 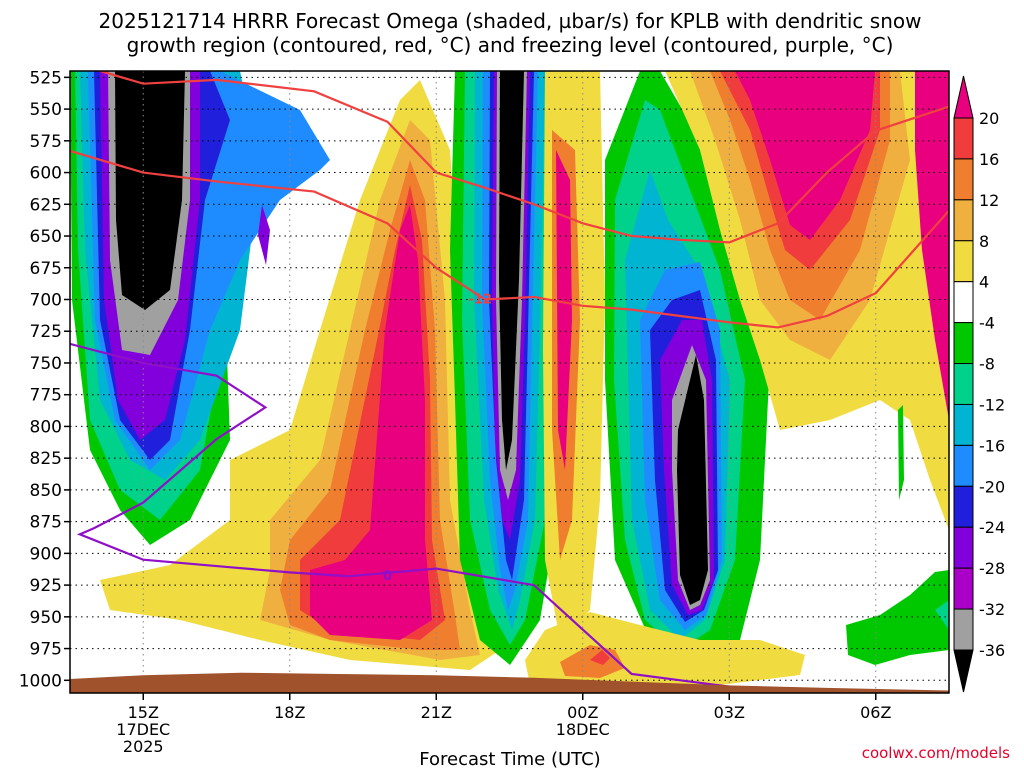 I want to click on colorbar-arrow-top, so click(x=963, y=97).